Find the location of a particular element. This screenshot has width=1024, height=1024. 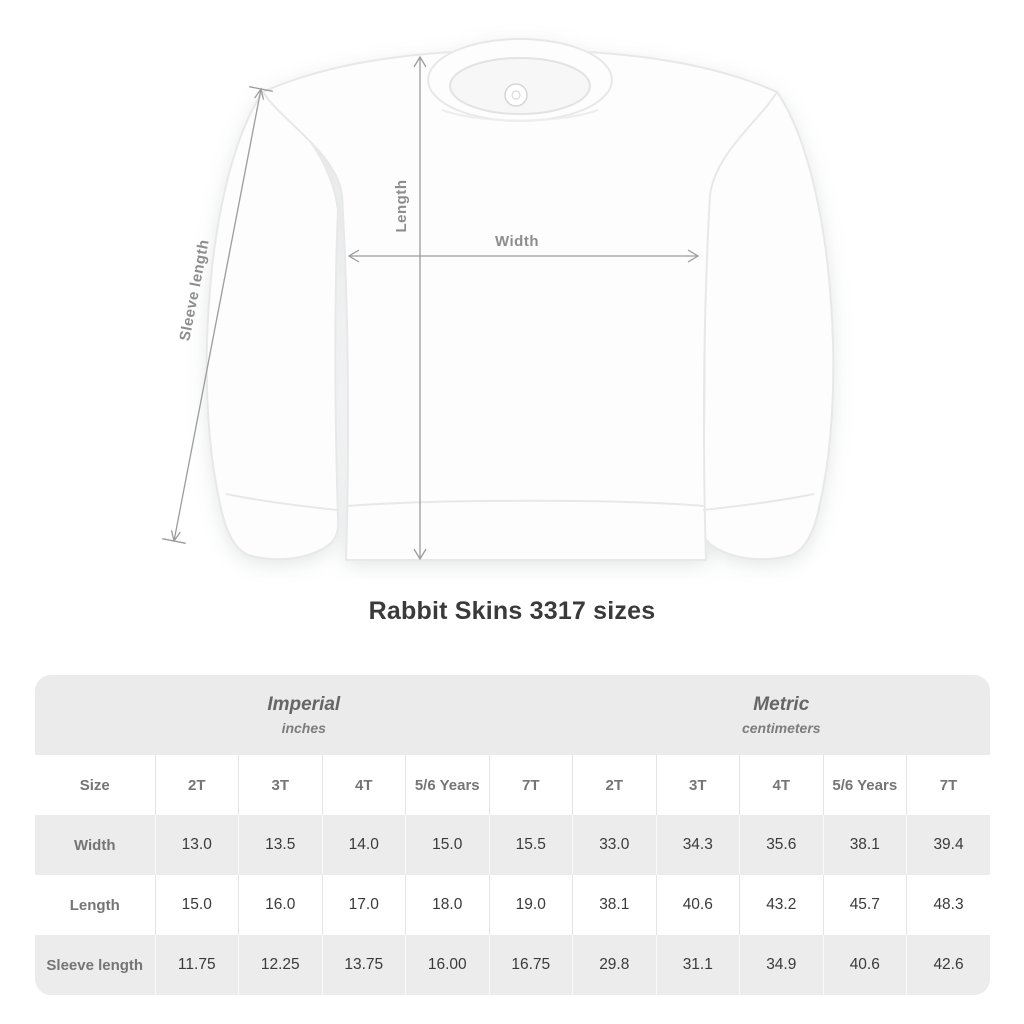

table-cell: 34.9 is located at coordinates (781, 965).